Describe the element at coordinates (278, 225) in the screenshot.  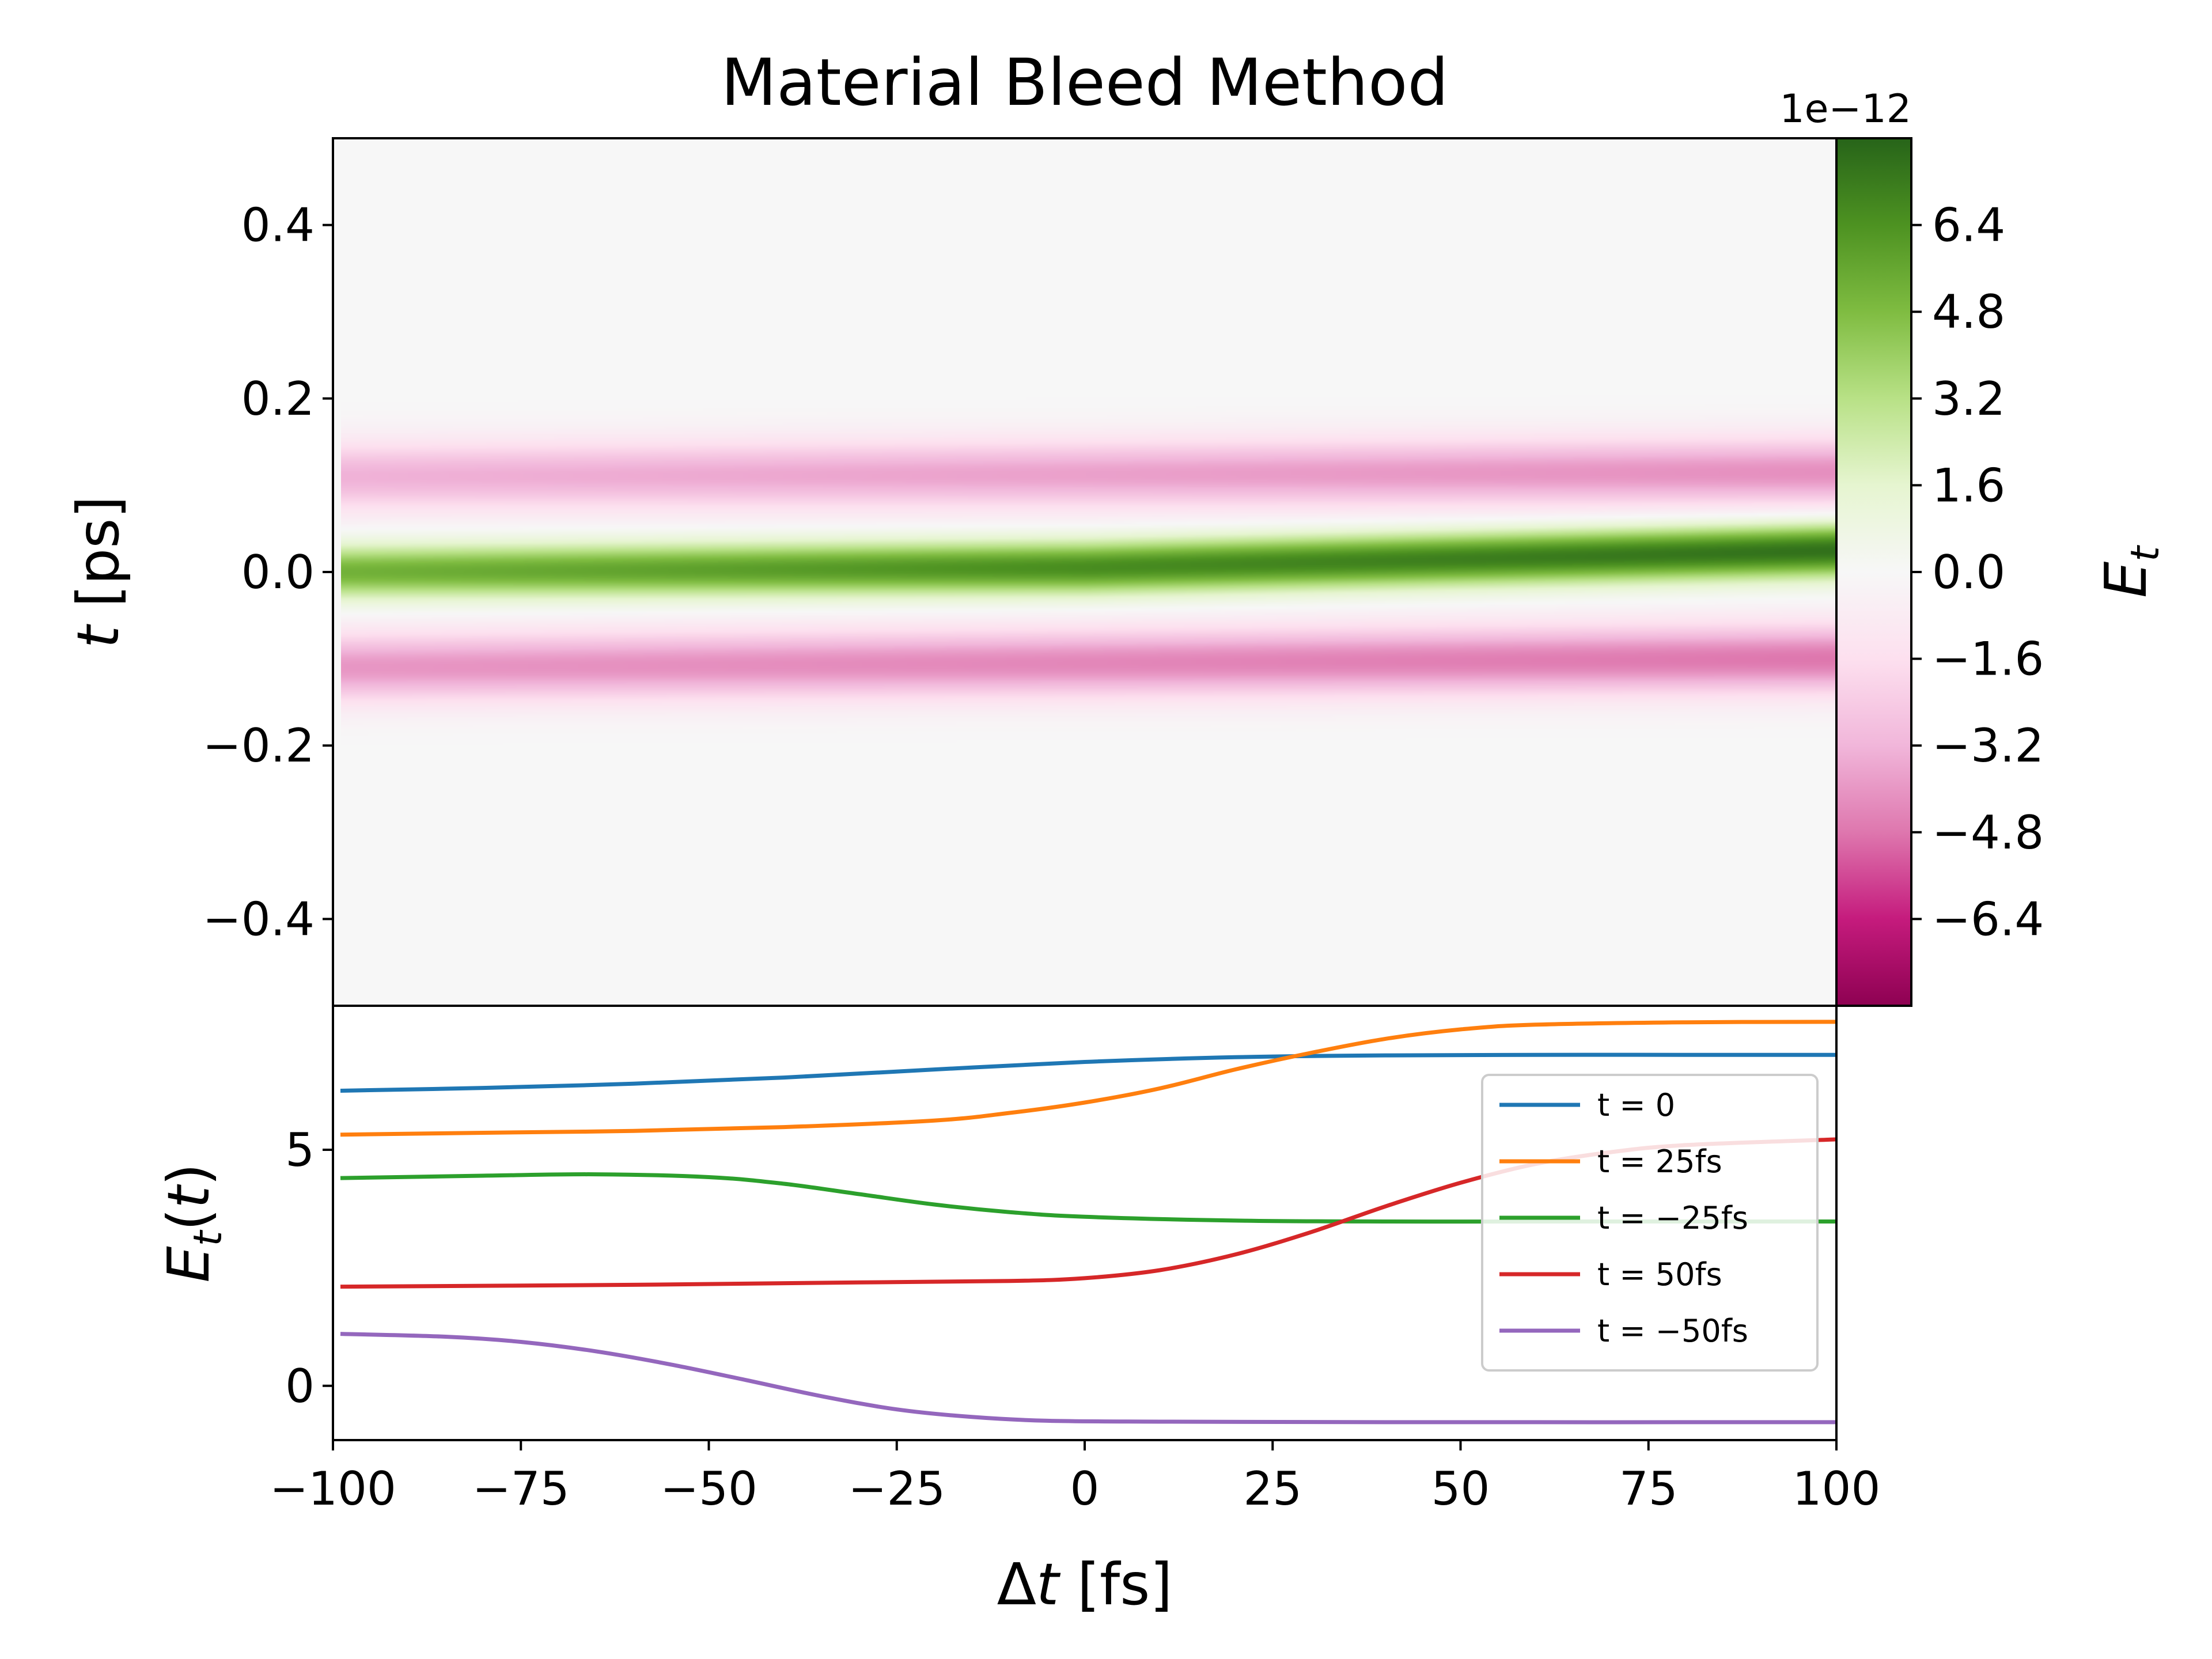
I see `heatmap-y-tick-label: 0.4` at that location.